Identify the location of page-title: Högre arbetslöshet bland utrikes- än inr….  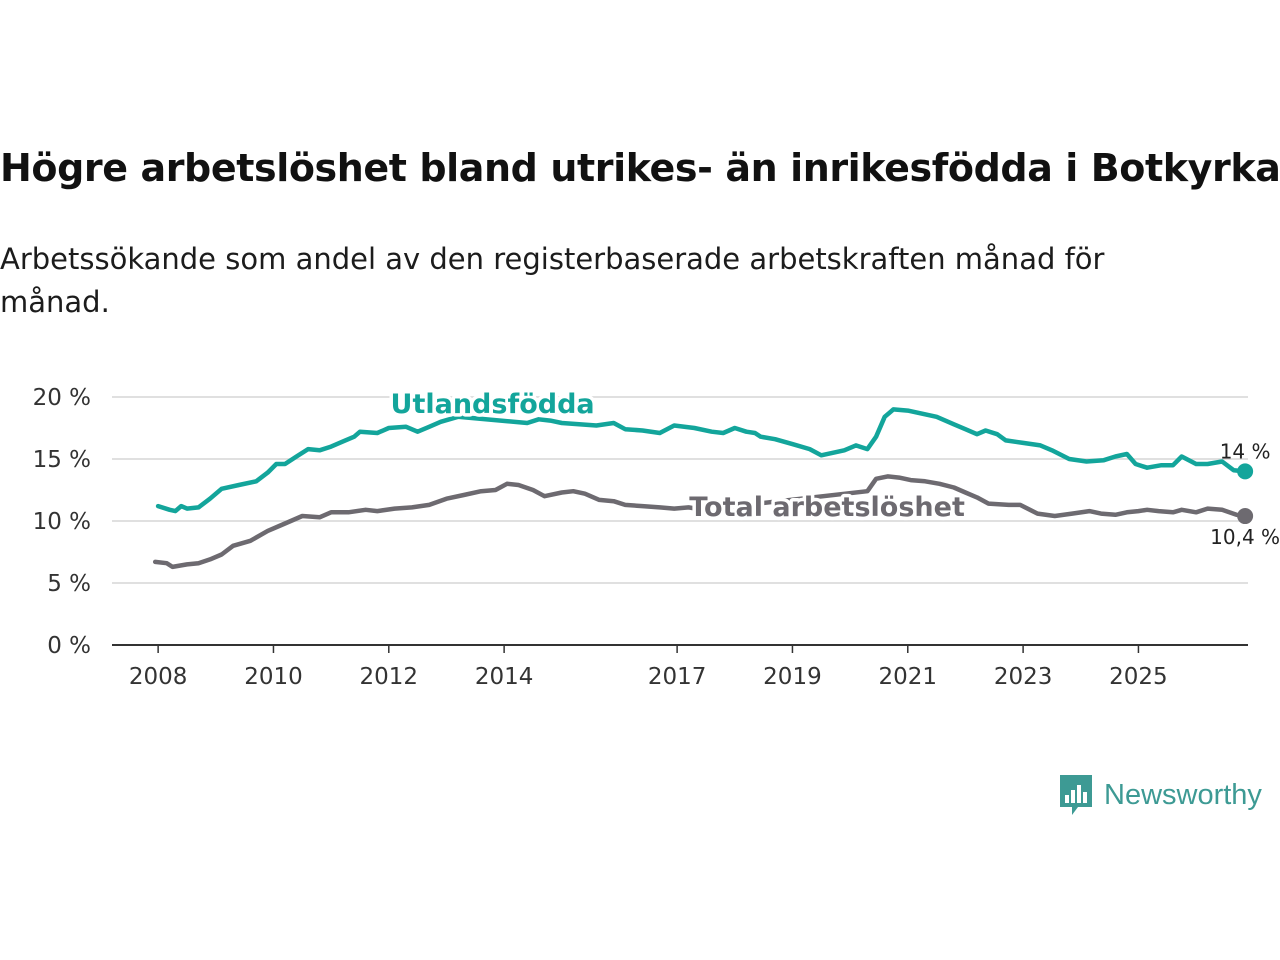
(640, 168).